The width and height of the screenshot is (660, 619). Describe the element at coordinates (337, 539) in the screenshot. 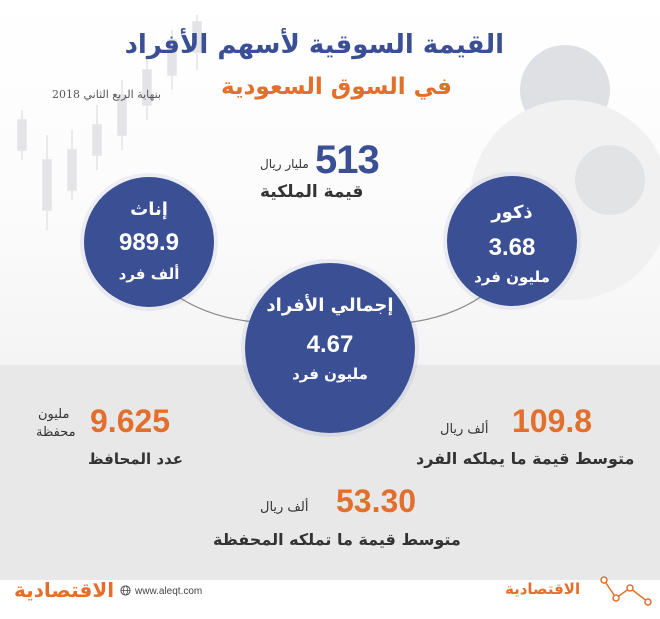

I see `avg-portfolio-label: متوسط قيمة ما تملكه المحفظة` at that location.